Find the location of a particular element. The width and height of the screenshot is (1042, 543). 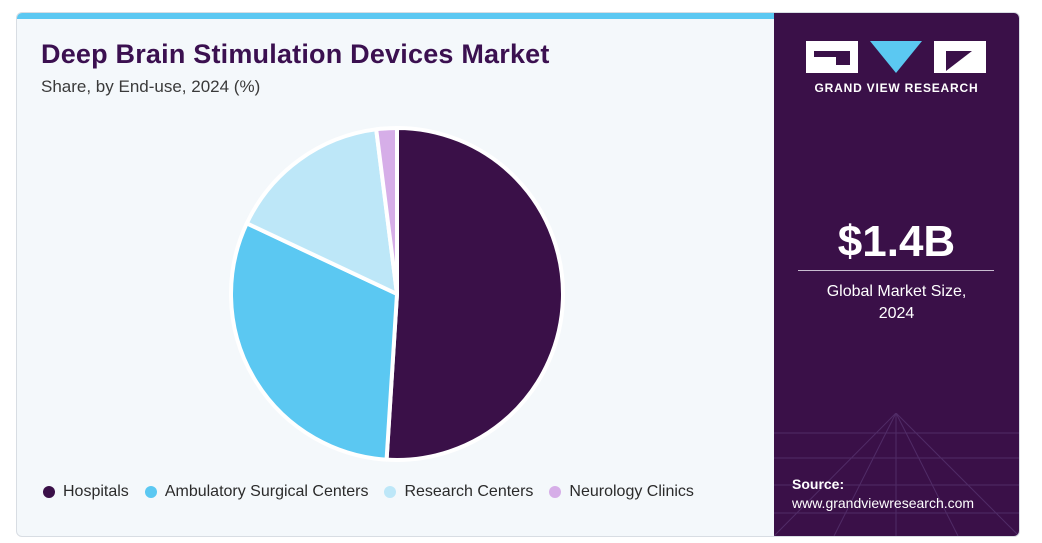

legend-item: Research Centers is located at coordinates (458, 492).